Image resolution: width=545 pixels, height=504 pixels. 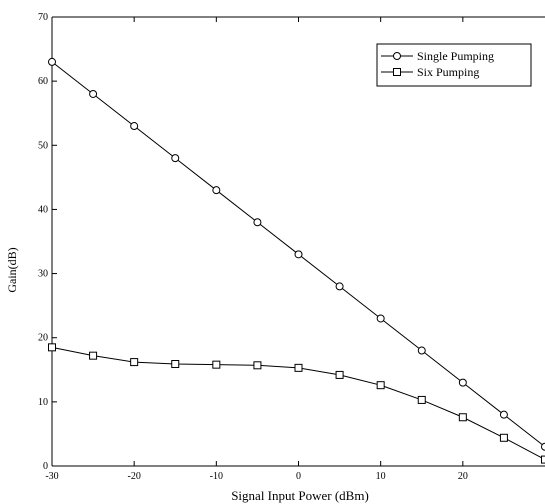 I want to click on y-tick-label: 70, so click(x=43, y=17).